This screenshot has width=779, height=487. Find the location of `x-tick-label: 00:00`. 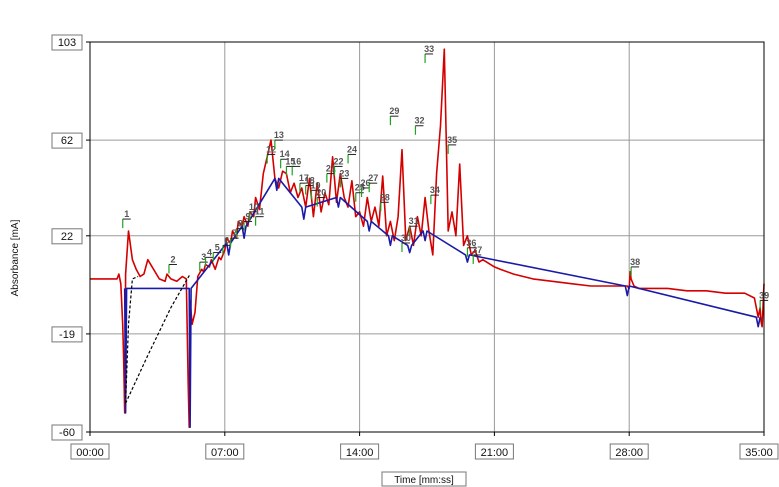

x-tick-label: 00:00 is located at coordinates (90, 453).